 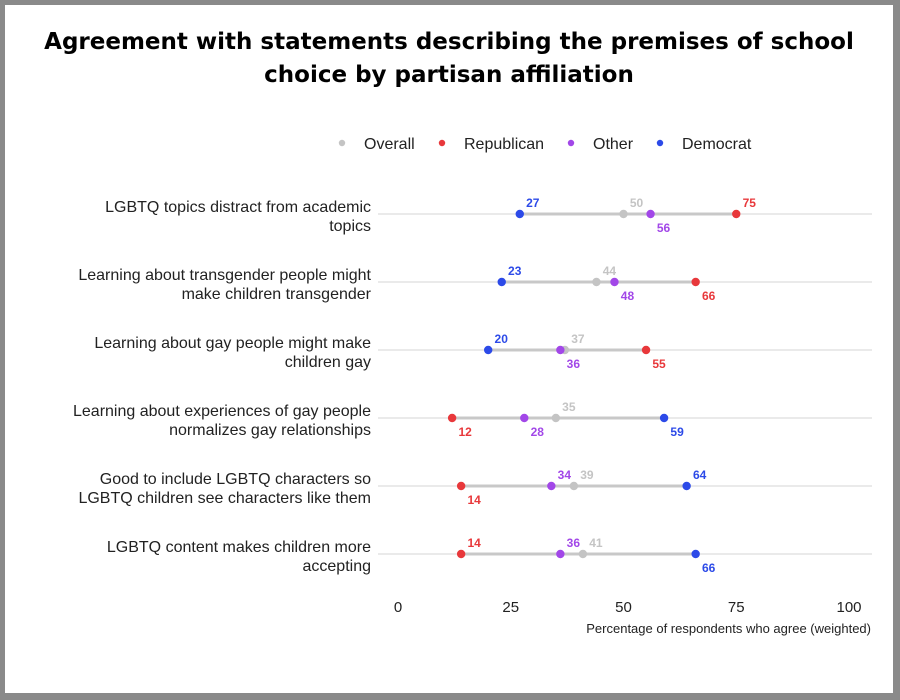 What do you see at coordinates (224, 498) in the screenshot?
I see `row-label-line-2: LGBTQ children see characters like them` at bounding box center [224, 498].